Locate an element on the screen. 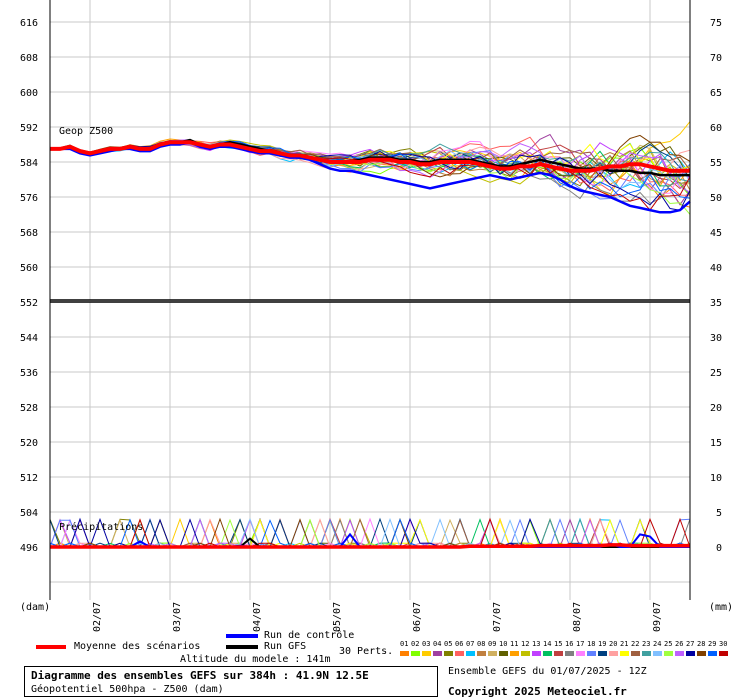  left-tick-label: 528 is located at coordinates (29, 408).